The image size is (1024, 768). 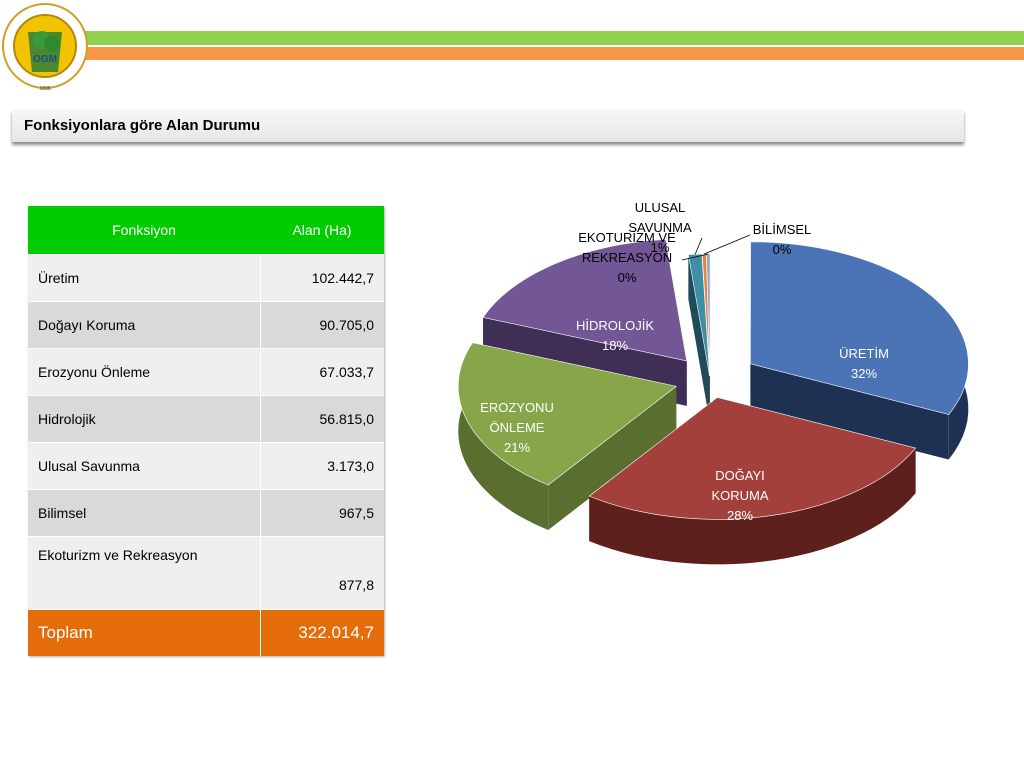 What do you see at coordinates (517, 427) in the screenshot?
I see `slice-label: EROZYONU ÖNLEME 21%` at bounding box center [517, 427].